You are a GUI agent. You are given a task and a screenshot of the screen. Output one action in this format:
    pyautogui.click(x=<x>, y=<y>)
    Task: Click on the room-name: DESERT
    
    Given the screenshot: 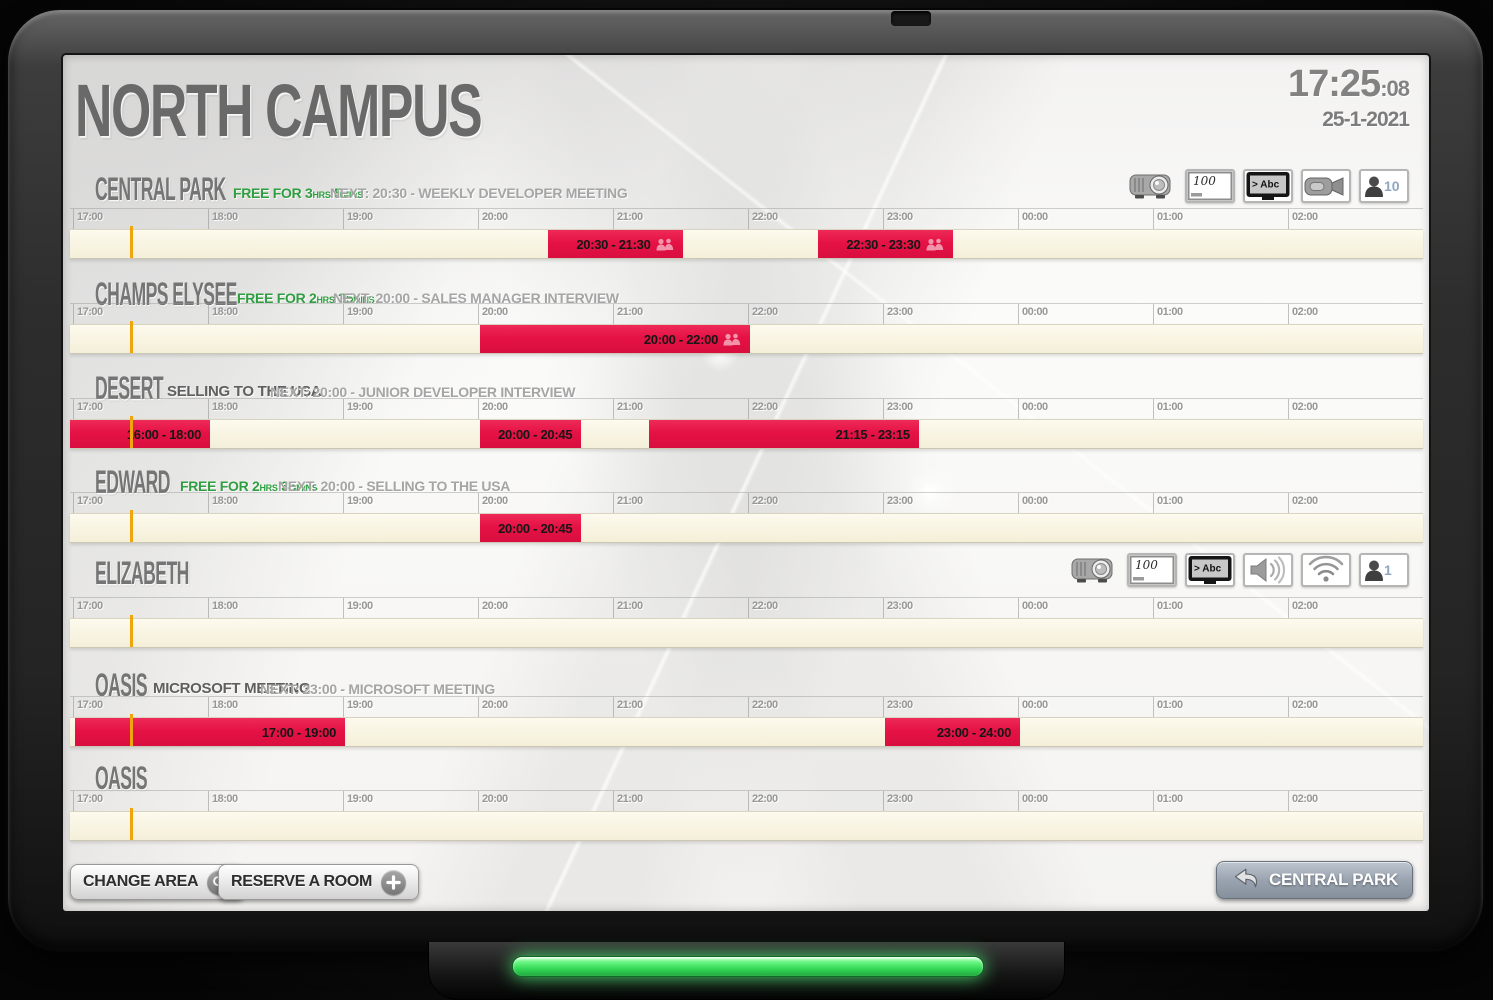 What is the action you would take?
    pyautogui.click(x=129, y=388)
    